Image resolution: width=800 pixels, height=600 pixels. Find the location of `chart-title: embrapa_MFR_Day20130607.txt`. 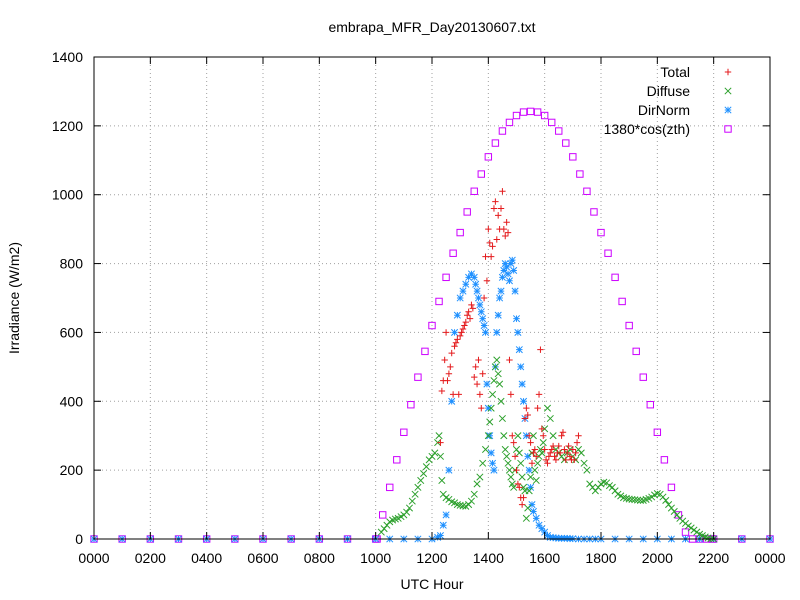

chart-title: embrapa_MFR_Day20130607.txt is located at coordinates (431, 27).